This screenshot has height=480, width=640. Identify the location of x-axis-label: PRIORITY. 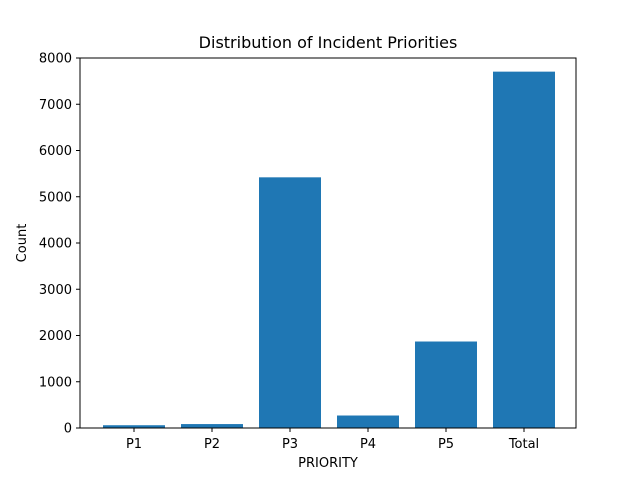
(328, 463).